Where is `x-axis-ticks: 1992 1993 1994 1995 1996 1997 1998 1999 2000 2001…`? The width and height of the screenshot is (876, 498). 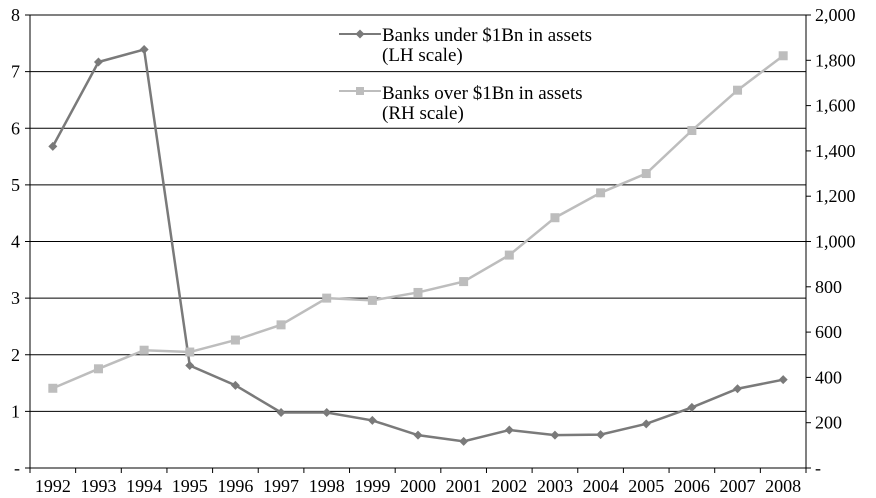 x-axis-ticks: 1992 1993 1994 1995 1996 1997 1998 1999 2000 2001… is located at coordinates (418, 482).